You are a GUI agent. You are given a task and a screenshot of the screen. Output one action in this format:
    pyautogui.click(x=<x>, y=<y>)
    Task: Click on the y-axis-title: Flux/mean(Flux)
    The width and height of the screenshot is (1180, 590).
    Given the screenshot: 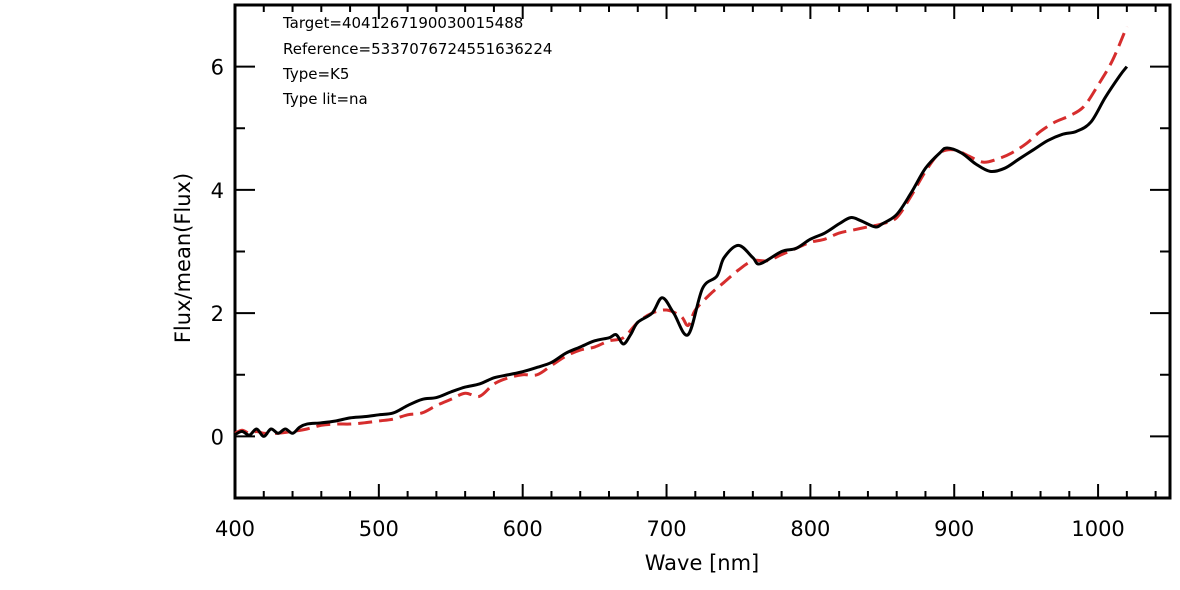 What is the action you would take?
    pyautogui.click(x=183, y=258)
    